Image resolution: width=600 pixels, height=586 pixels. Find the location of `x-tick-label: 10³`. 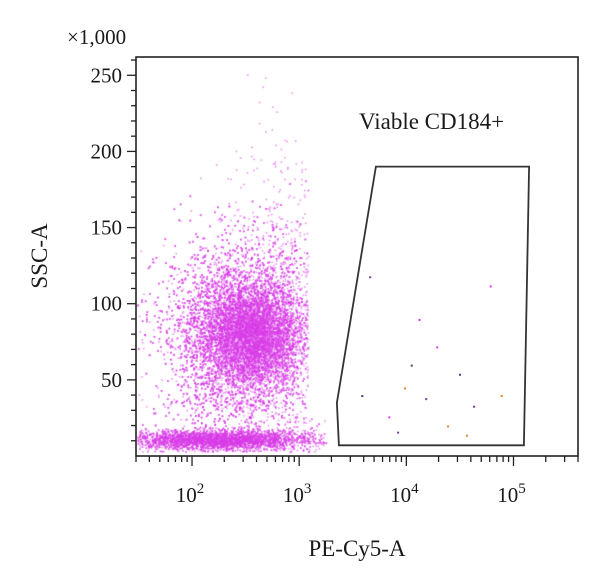

x-tick-label: 10³ is located at coordinates (297, 494).